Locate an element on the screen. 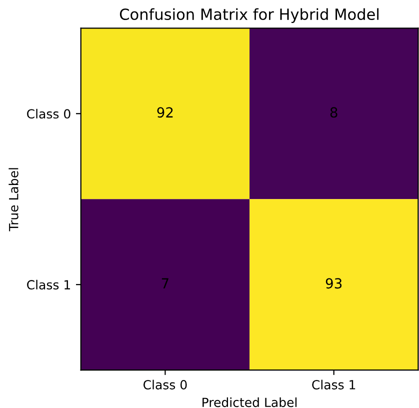  data-label: 93 is located at coordinates (334, 283).